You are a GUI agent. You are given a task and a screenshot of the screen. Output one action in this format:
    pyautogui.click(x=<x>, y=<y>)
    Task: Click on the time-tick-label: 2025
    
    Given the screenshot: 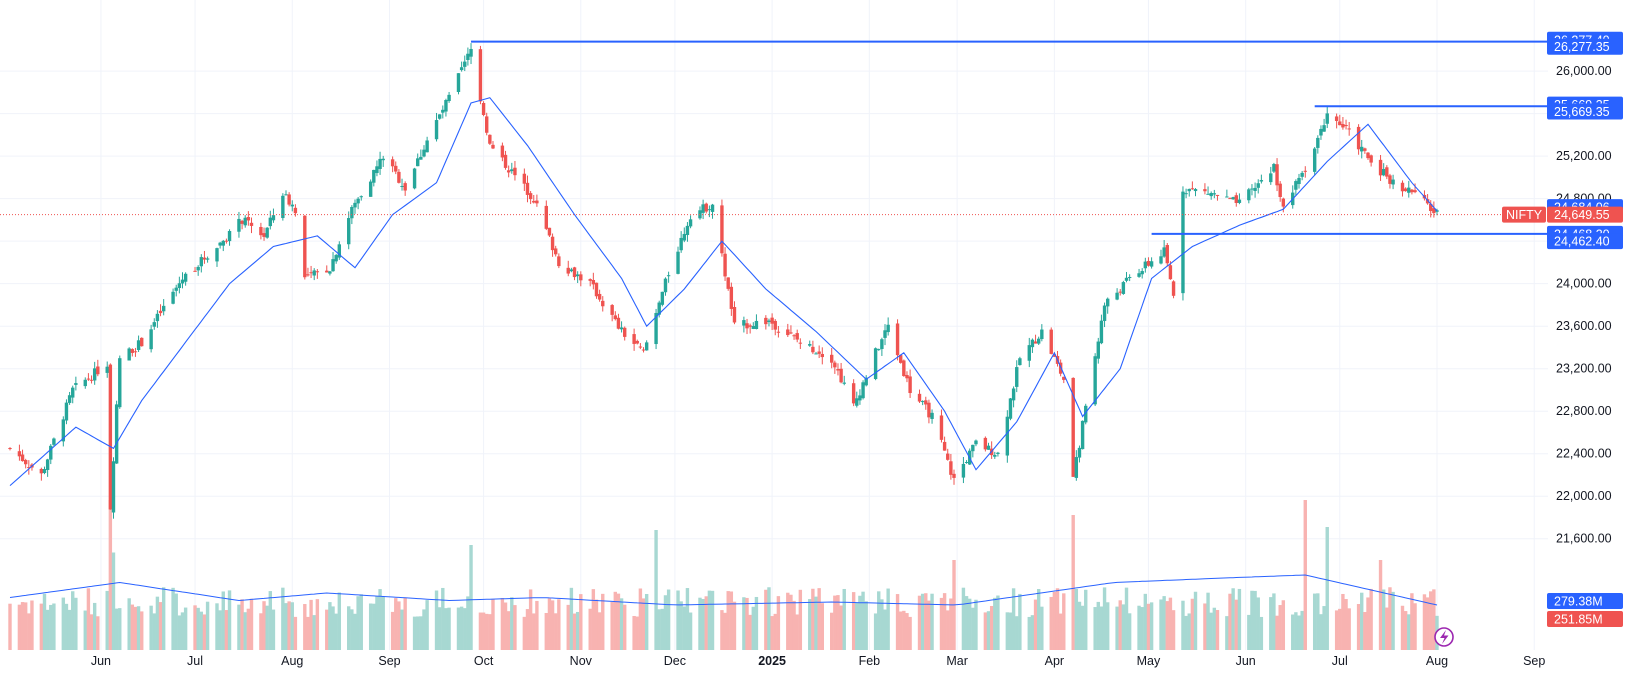 What is the action you would take?
    pyautogui.click(x=772, y=661)
    